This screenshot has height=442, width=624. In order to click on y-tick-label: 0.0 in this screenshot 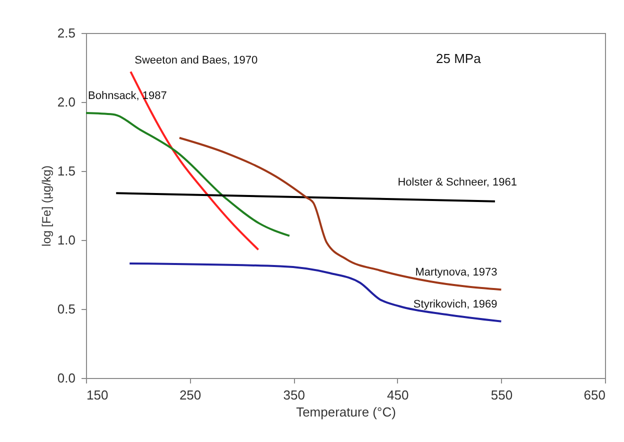, I will do `click(66, 378)`.